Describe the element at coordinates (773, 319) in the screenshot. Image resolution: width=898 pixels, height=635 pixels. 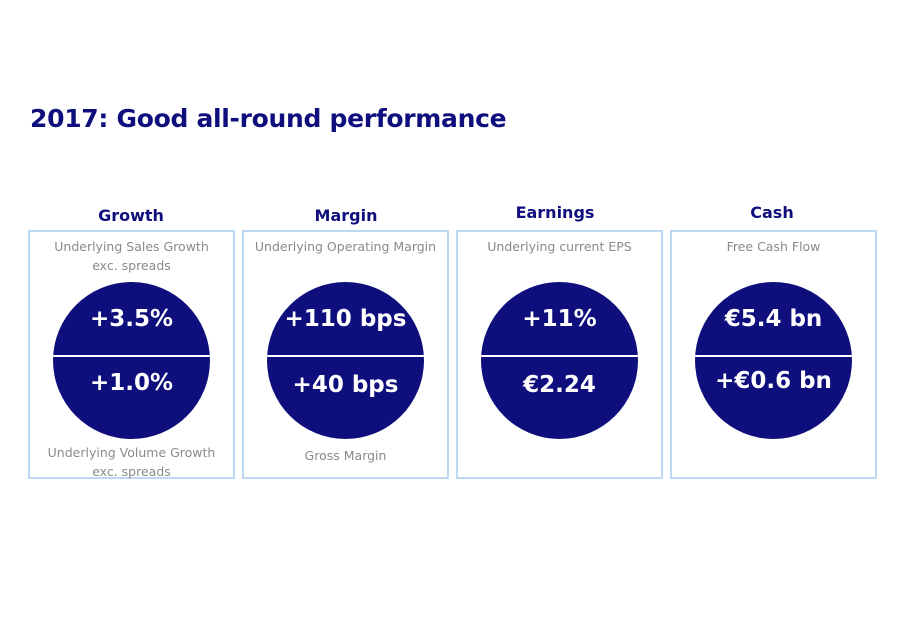
I see `cash-free-cash-flow-value: €5.4 bn` at that location.